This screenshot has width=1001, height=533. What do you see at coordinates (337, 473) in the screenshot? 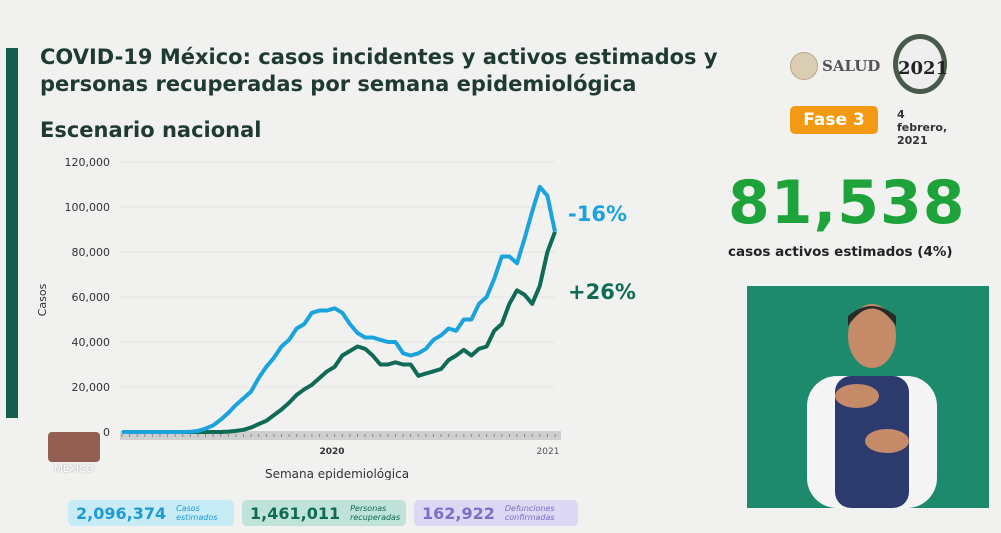
I see `x-axis-label: Semana epidemiológica` at bounding box center [337, 473].